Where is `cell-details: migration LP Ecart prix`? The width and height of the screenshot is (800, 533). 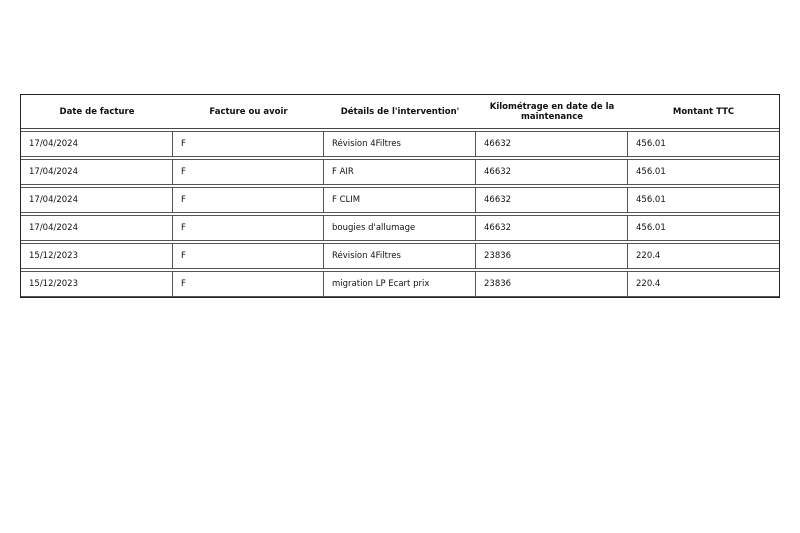
cell-details: migration LP Ecart prix is located at coordinates (400, 284).